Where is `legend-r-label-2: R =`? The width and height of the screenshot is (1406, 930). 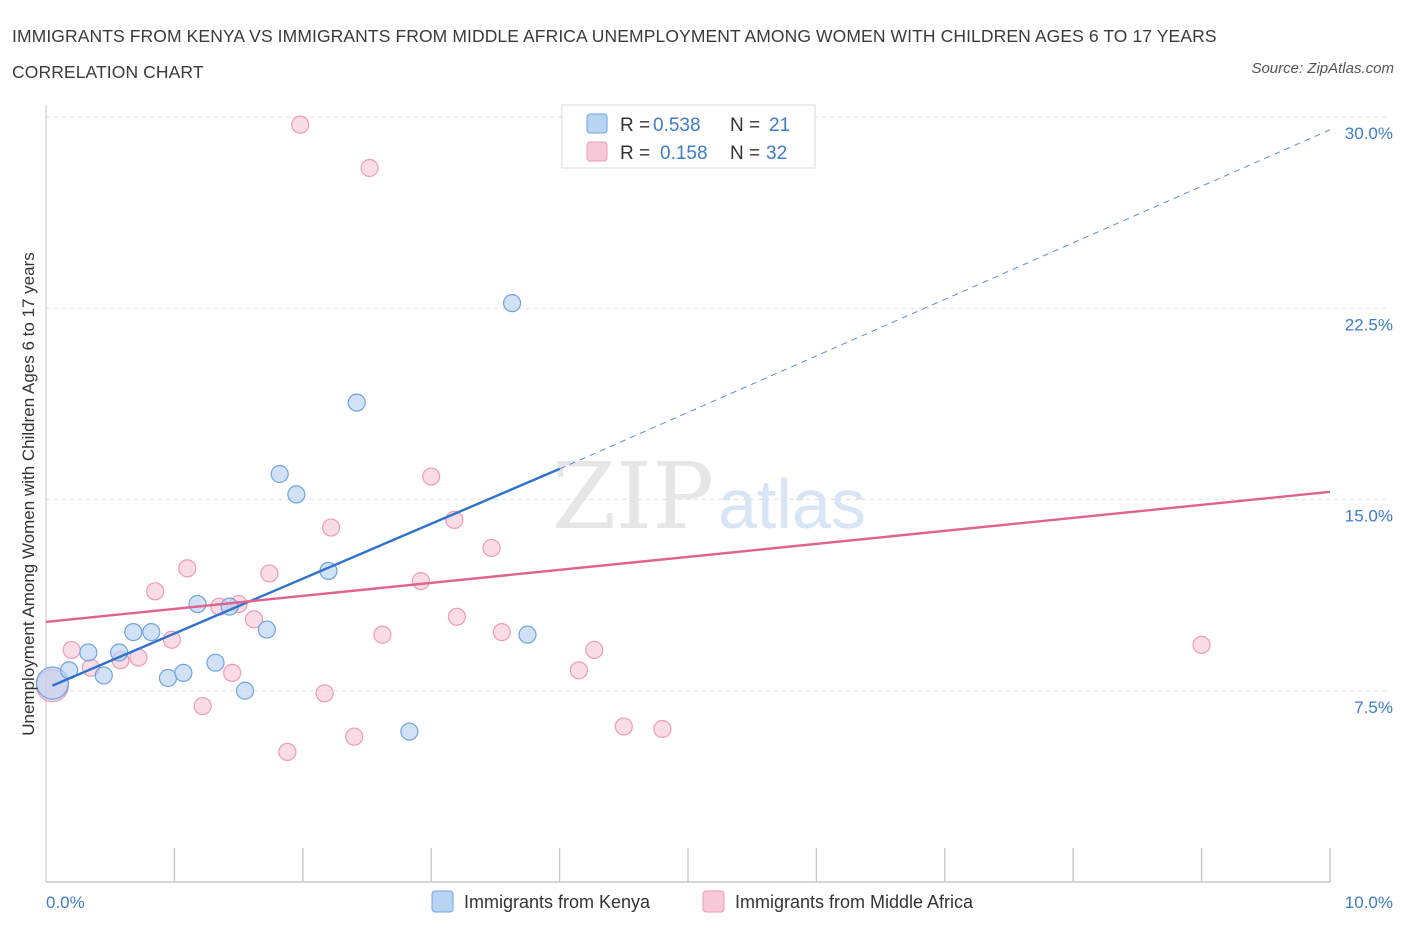 legend-r-label-2: R = is located at coordinates (635, 153).